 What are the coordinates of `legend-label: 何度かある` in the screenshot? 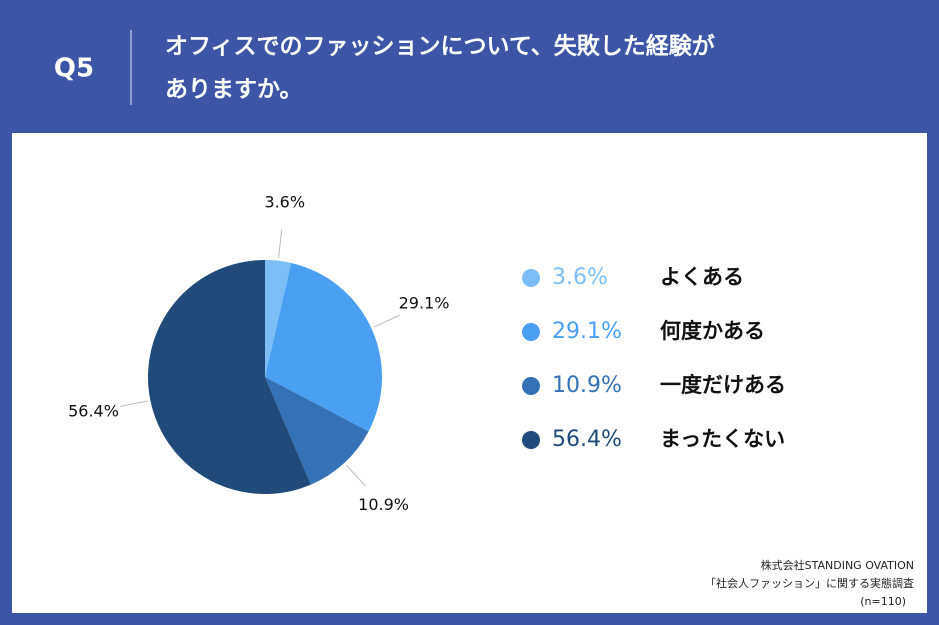 It's located at (712, 331).